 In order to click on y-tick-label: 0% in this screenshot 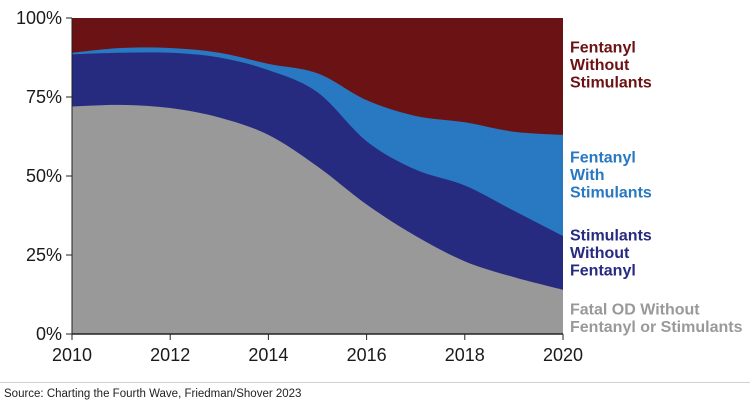, I will do `click(49, 334)`.